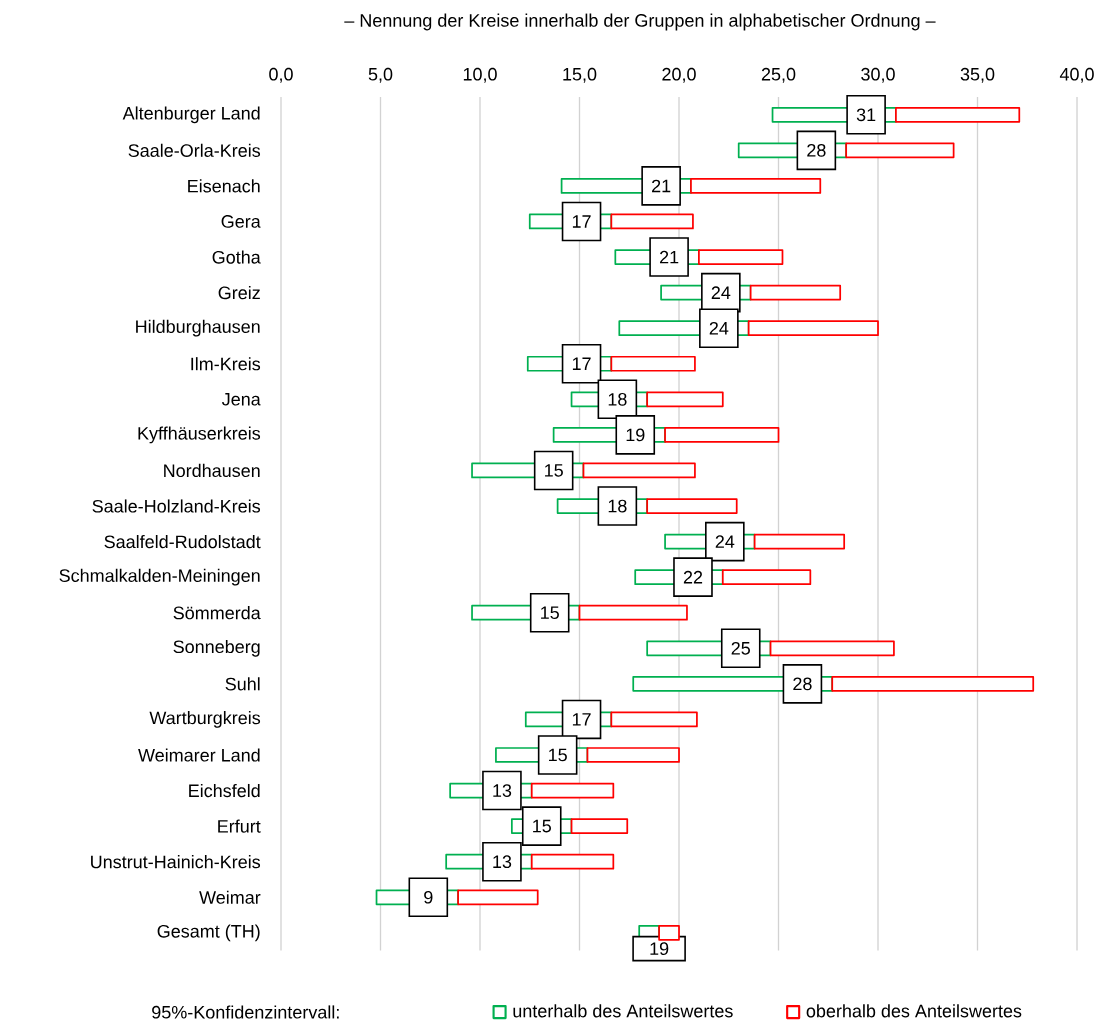 This screenshot has width=1103, height=1025. What do you see at coordinates (208, 933) in the screenshot?
I see `y-tick-label: Gesamt (TH)` at bounding box center [208, 933].